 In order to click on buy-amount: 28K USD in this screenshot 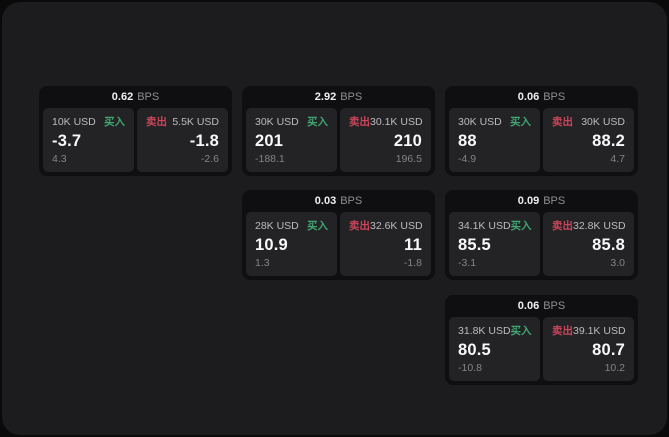, I will do `click(277, 226)`.